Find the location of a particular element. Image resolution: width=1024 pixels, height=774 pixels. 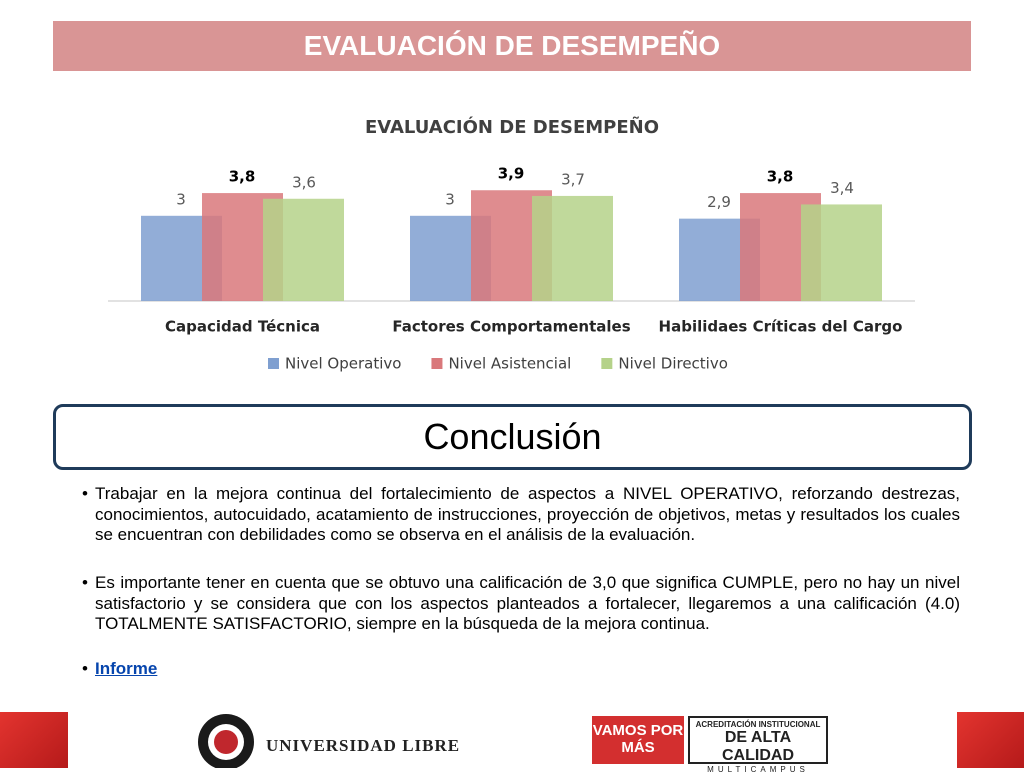

university-seal is located at coordinates (226, 741).